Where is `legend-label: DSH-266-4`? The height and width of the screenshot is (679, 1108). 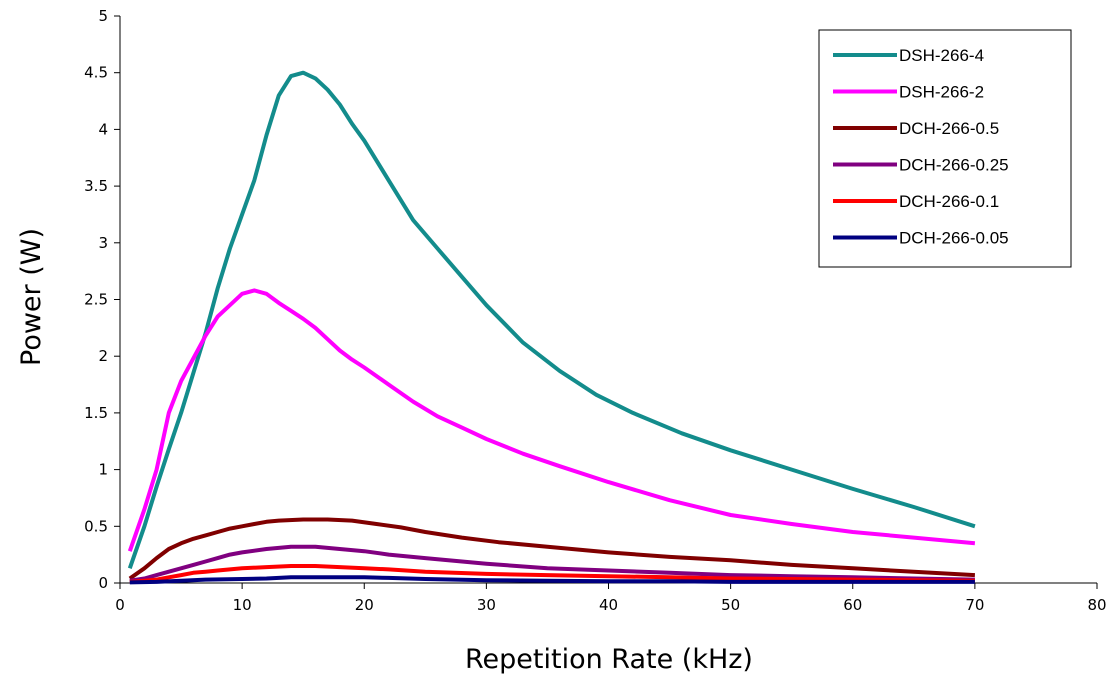 legend-label: DSH-266-4 is located at coordinates (941, 55).